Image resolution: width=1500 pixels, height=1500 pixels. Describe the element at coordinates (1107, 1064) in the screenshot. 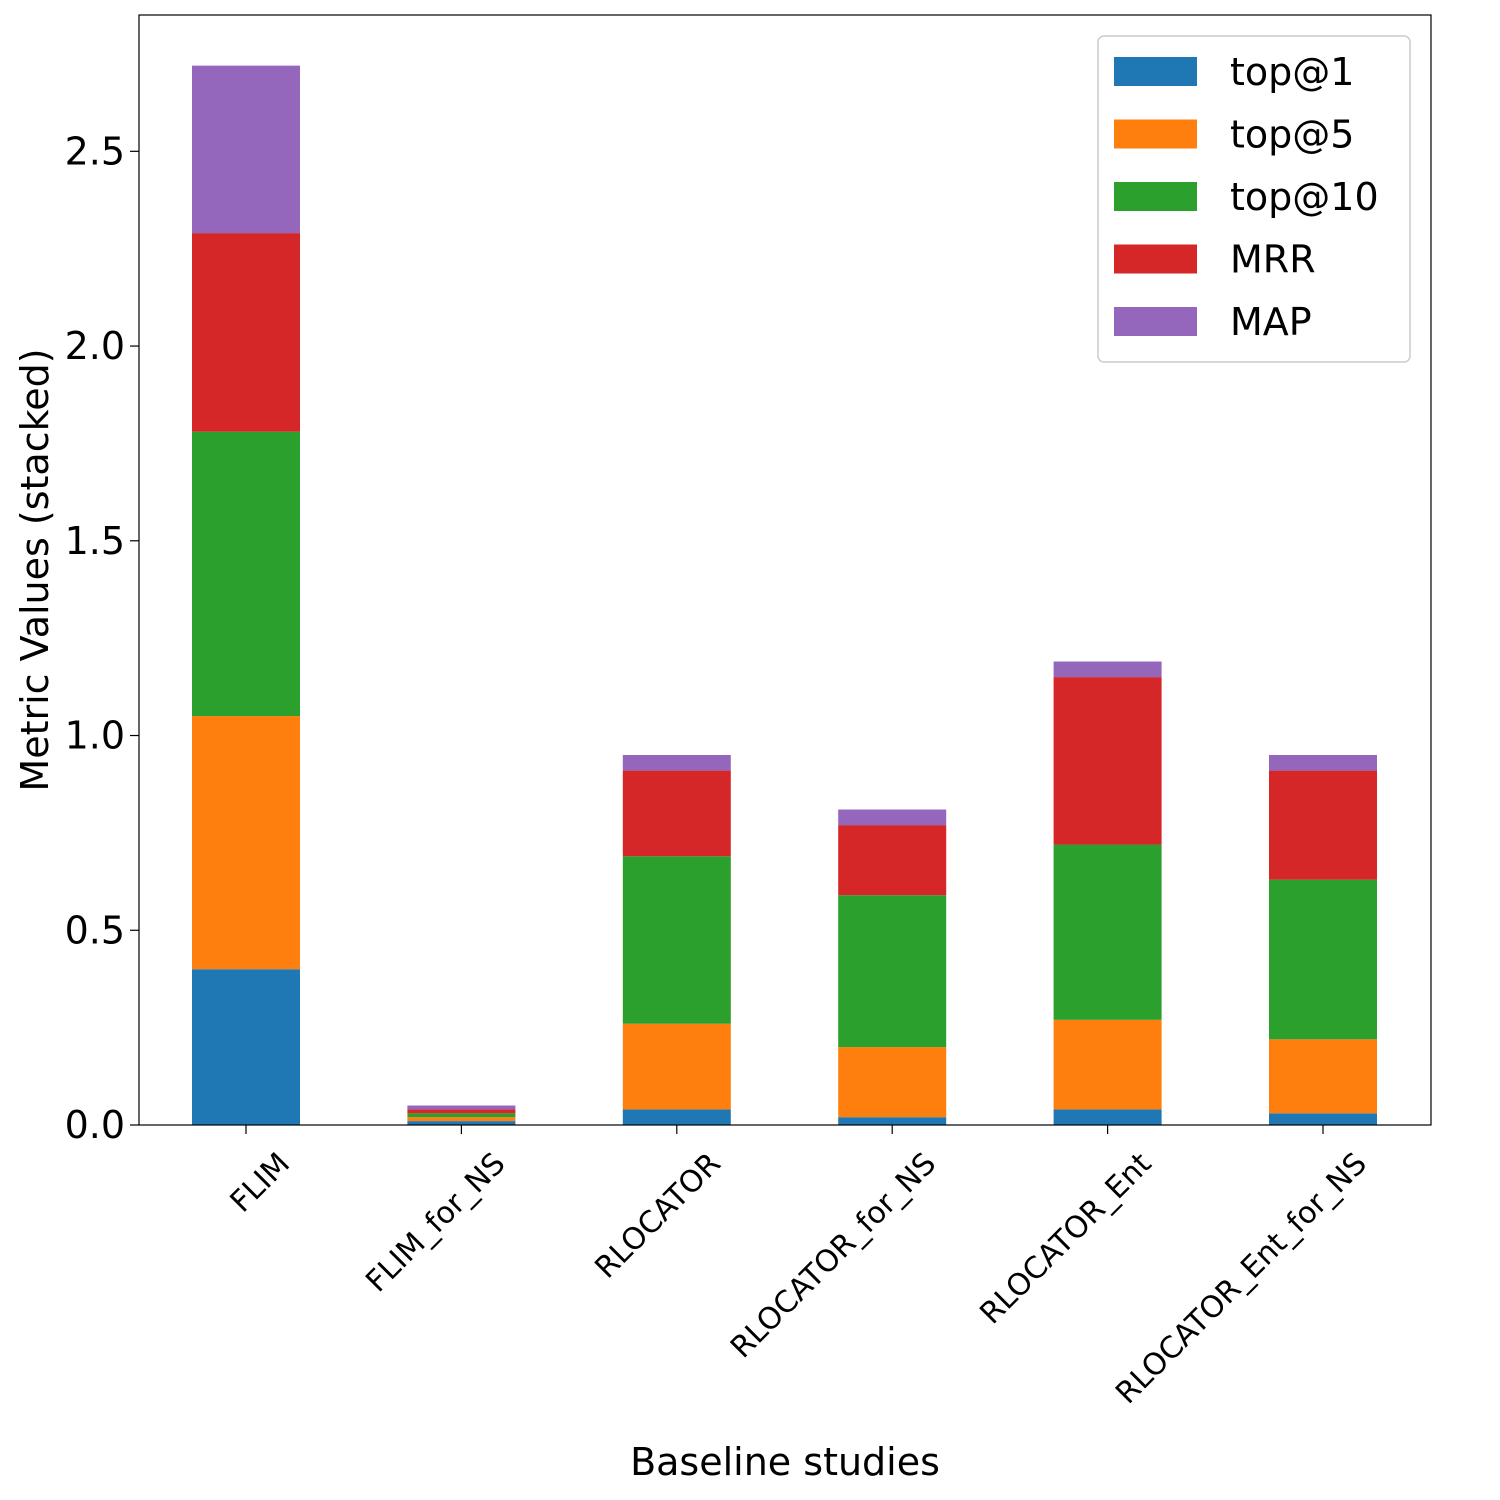

I see `bar-top-5-rlocator-ent` at that location.